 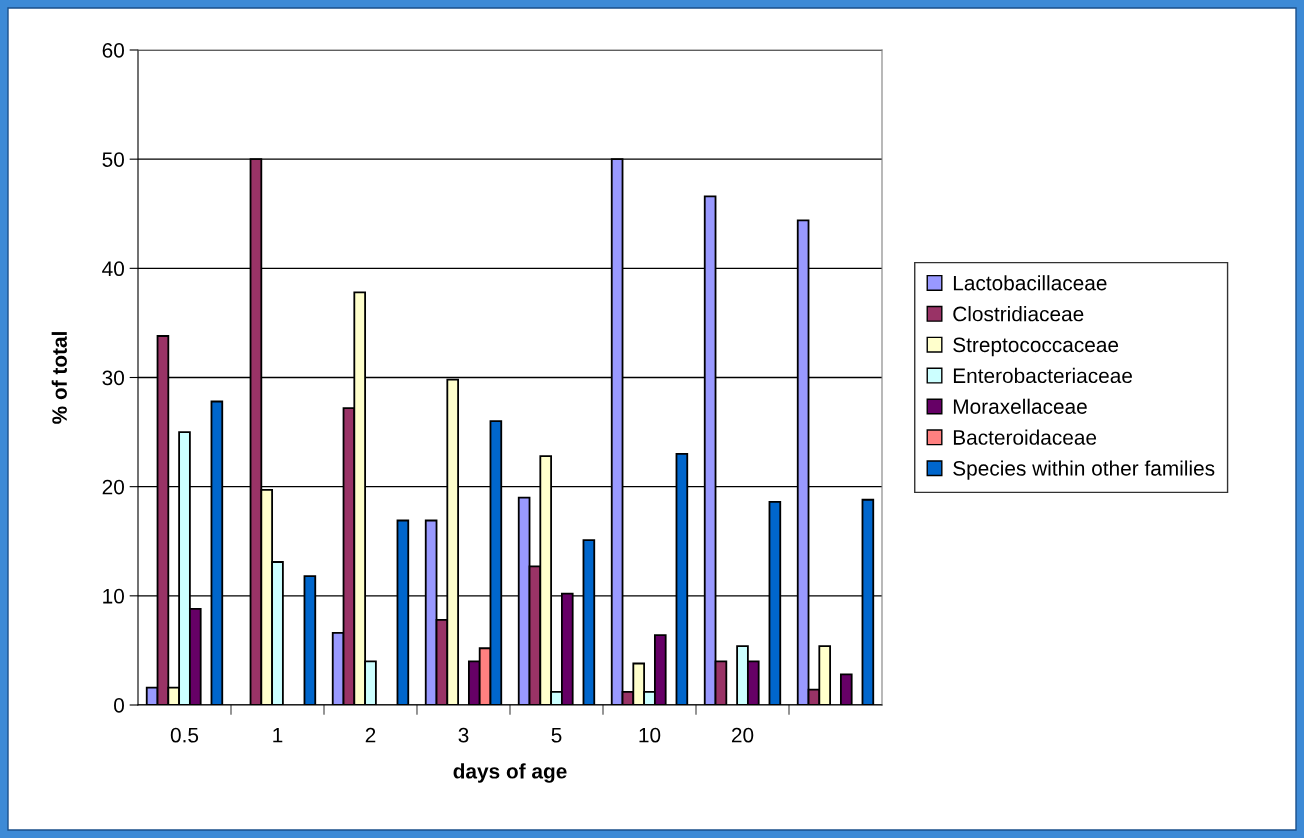 I want to click on y-tick-label: 50, so click(x=113, y=159).